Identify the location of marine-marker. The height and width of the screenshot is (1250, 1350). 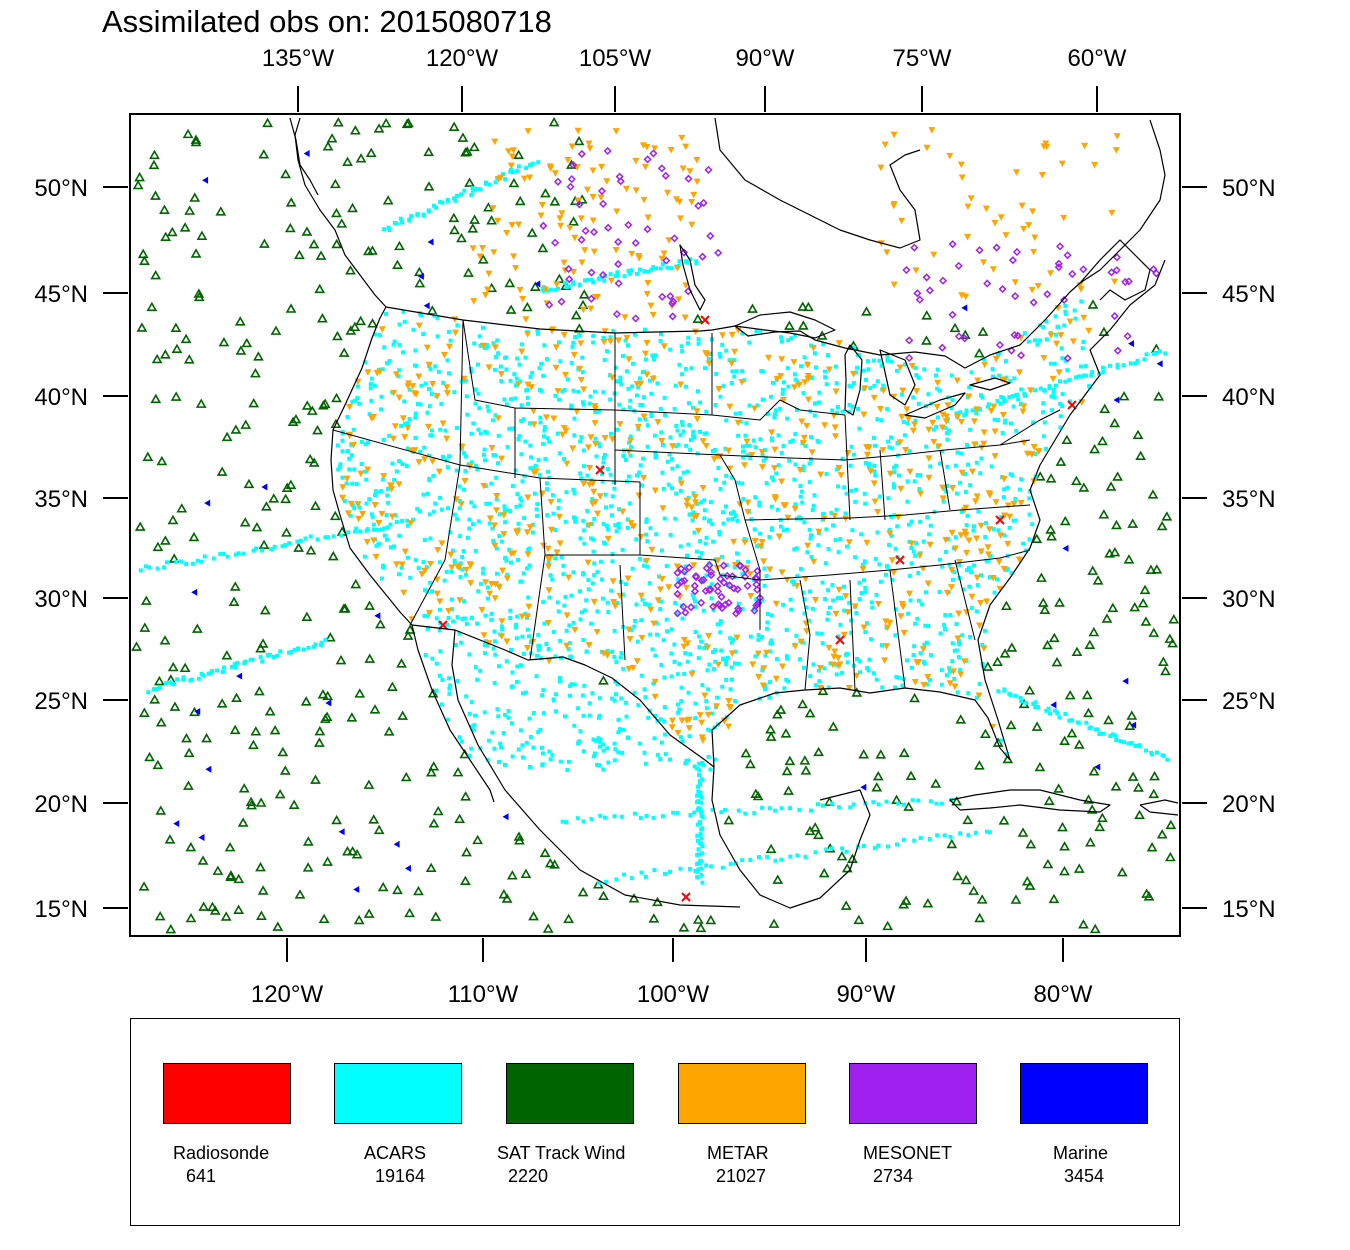
(1116, 400).